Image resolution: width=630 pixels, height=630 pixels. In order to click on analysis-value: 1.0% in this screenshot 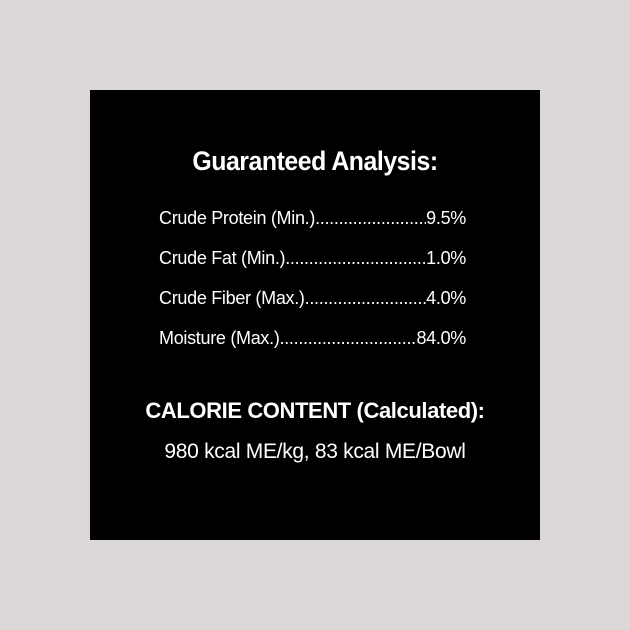, I will do `click(446, 258)`.